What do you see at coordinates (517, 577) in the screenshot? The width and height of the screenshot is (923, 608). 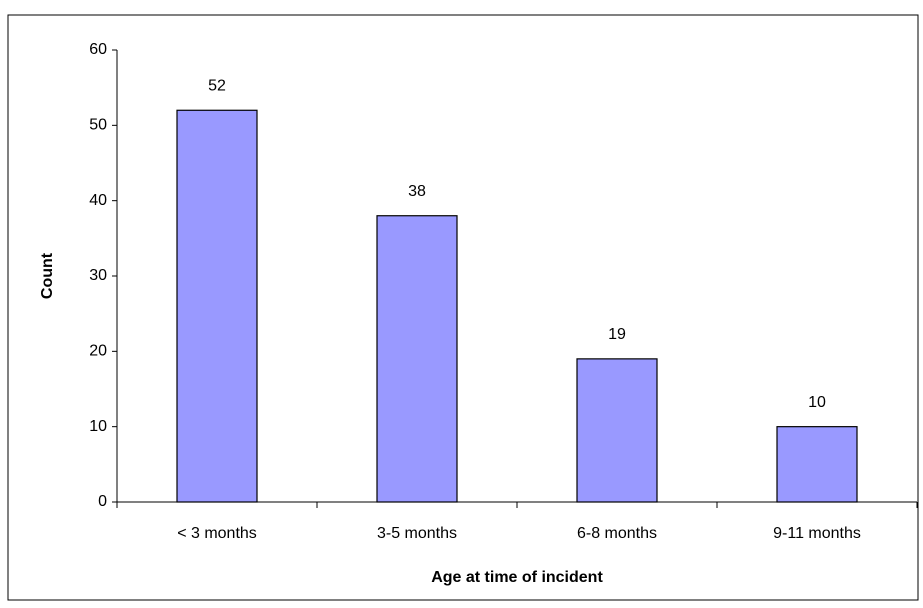 I see `x-axis-title: Age at time of incident` at bounding box center [517, 577].